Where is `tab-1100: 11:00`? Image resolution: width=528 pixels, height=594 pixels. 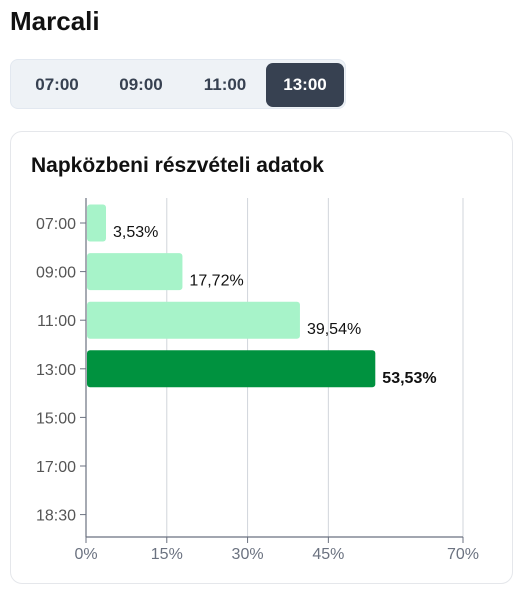
tab-1100: 11:00 is located at coordinates (225, 85).